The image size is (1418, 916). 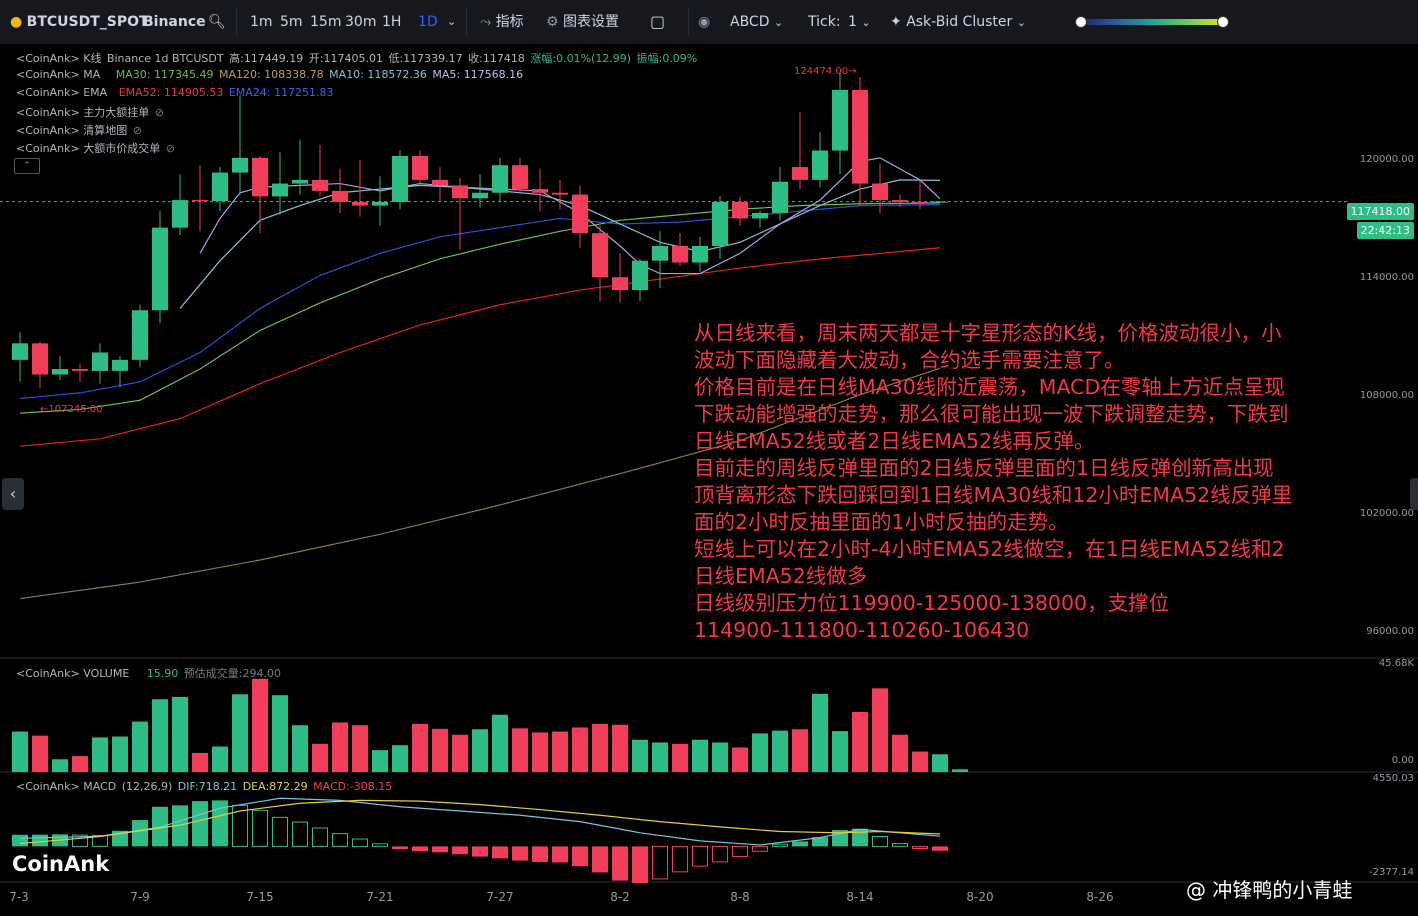 What do you see at coordinates (66, 786) in the screenshot?
I see `legend-macd-prefix: <CoinAnk> MACD` at bounding box center [66, 786].